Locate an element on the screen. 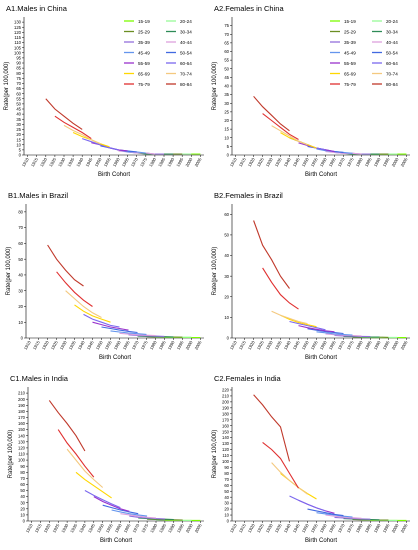 The image size is (418, 550). x-tick-label: 1925 is located at coordinates (55, 527).